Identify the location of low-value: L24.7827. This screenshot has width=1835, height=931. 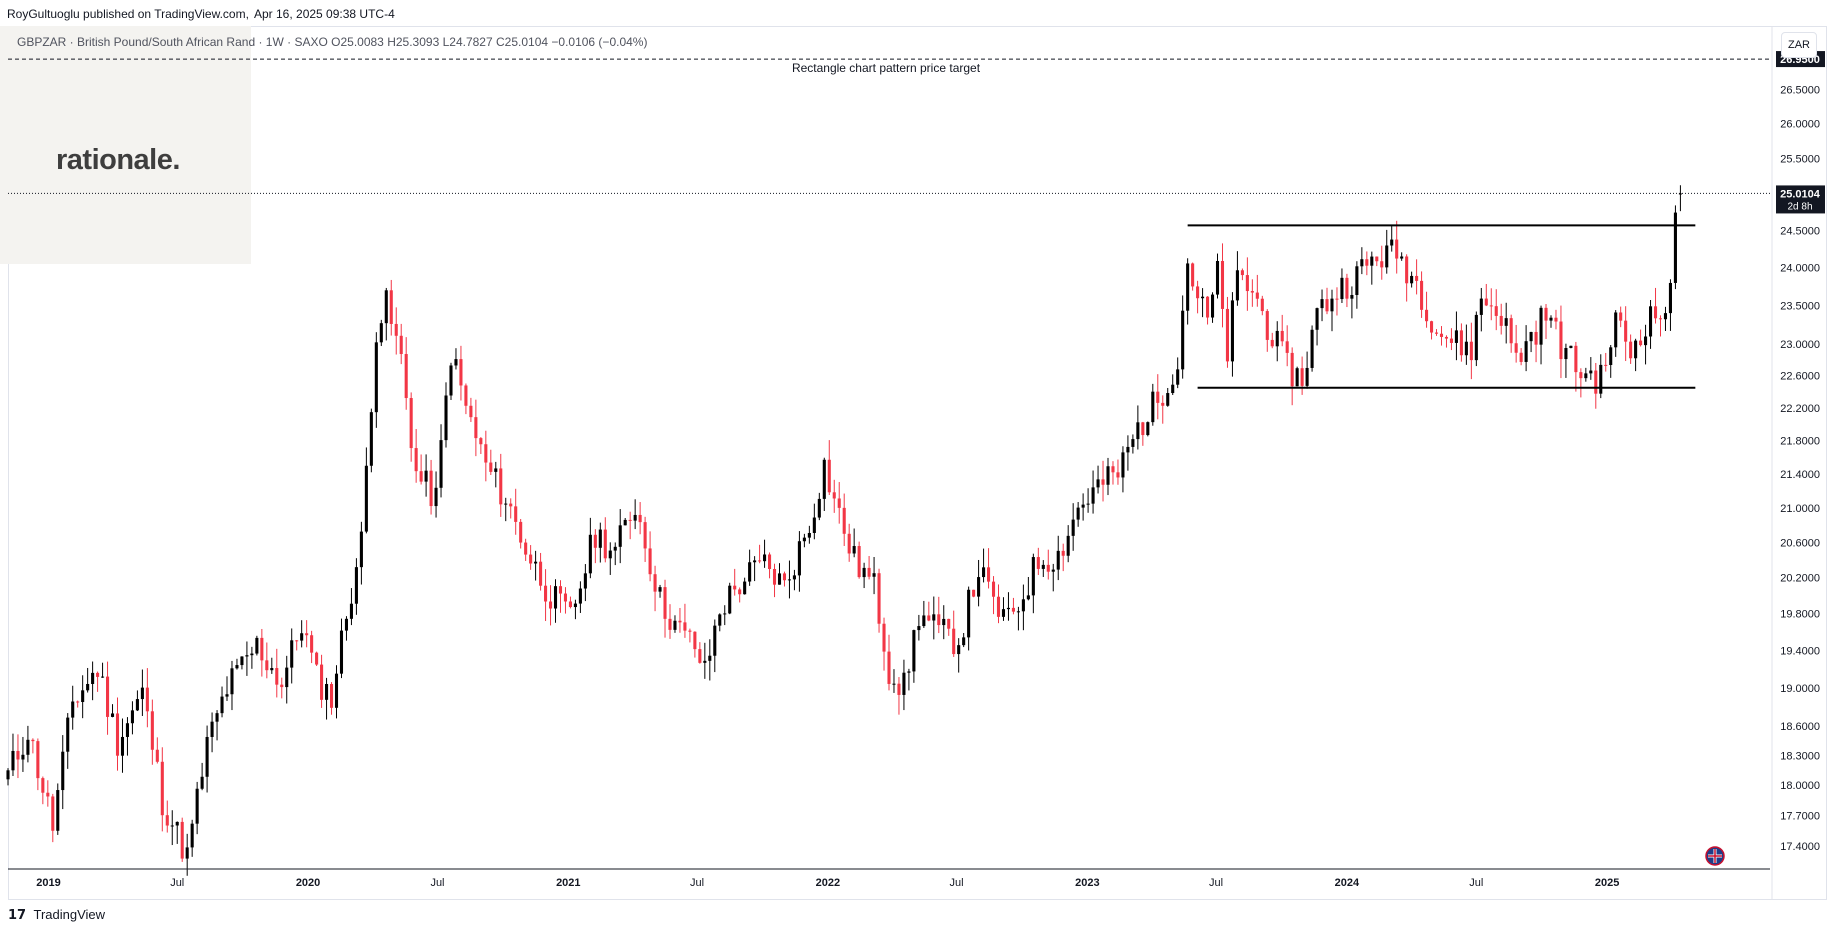
(467, 42).